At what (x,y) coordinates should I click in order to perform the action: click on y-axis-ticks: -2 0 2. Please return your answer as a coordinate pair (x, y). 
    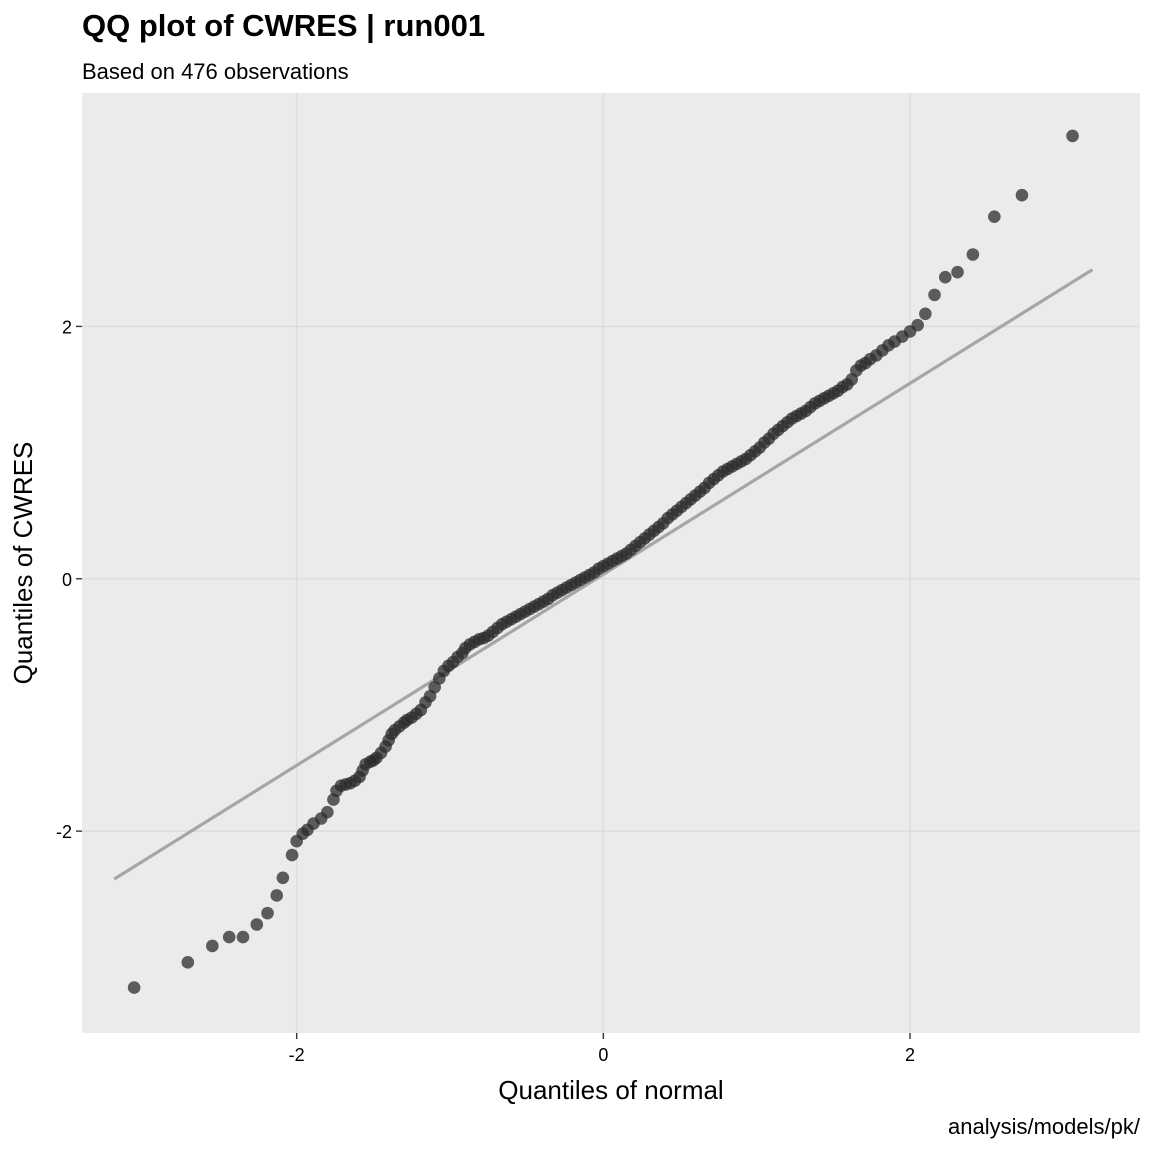
    Looking at the image, I should click on (69, 579).